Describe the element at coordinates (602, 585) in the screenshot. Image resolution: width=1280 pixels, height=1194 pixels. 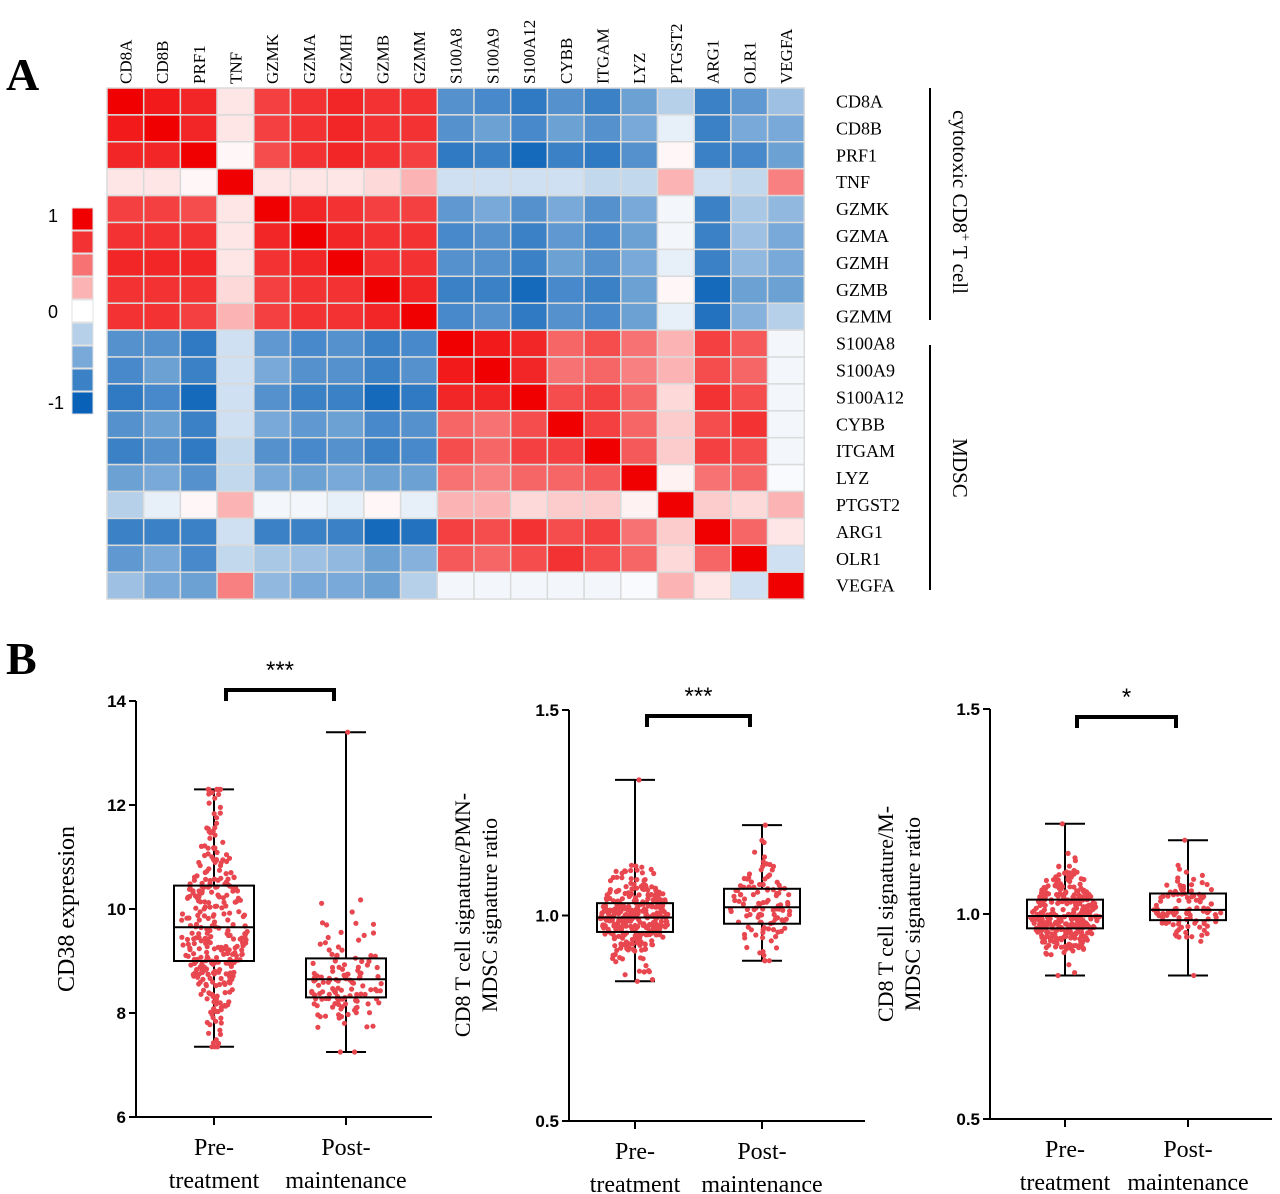
I see `heatmap-cell-VEGFA-ITGAM` at that location.